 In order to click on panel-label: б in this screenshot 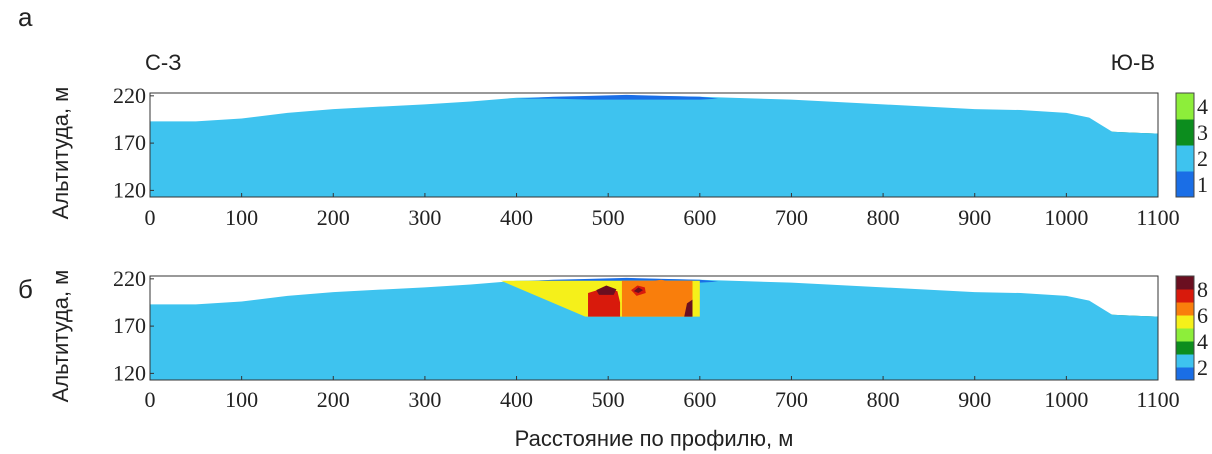, I will do `click(25, 289)`.